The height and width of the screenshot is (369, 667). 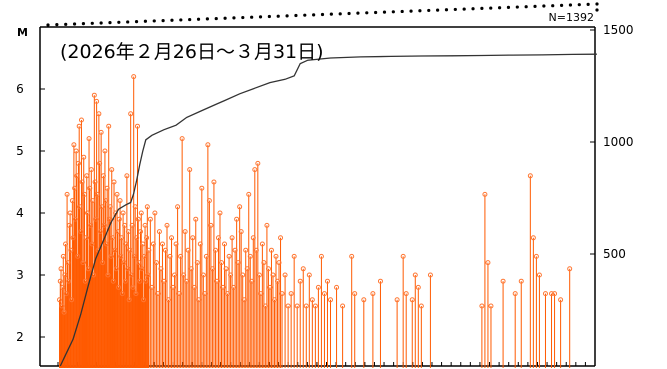 I want to click on left-tick-label: 4, so click(x=20, y=213).